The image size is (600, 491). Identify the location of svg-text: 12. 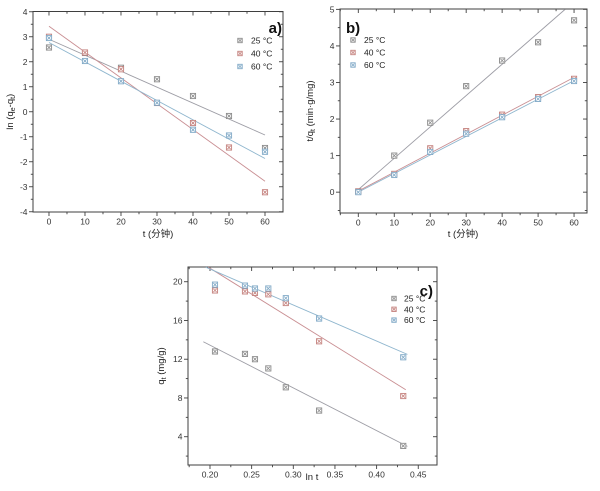
(178, 359).